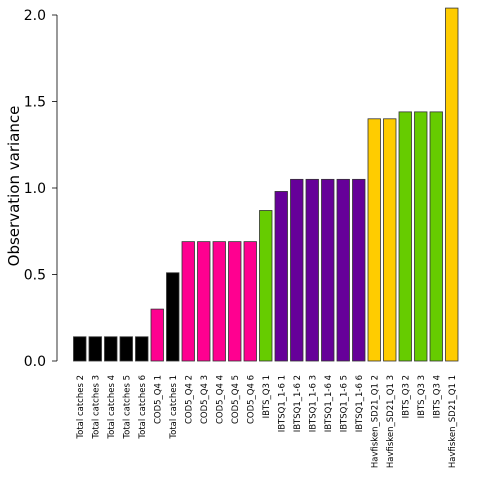 The width and height of the screenshot is (480, 484). Describe the element at coordinates (112, 407) in the screenshot. I see `x-tick-label: Total catches 4` at that location.